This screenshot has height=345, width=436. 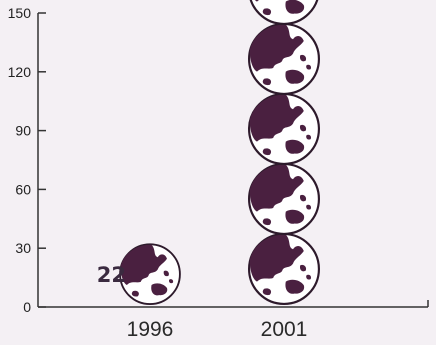 What do you see at coordinates (27, 307) in the screenshot?
I see `y-tick-label: 0` at bounding box center [27, 307].